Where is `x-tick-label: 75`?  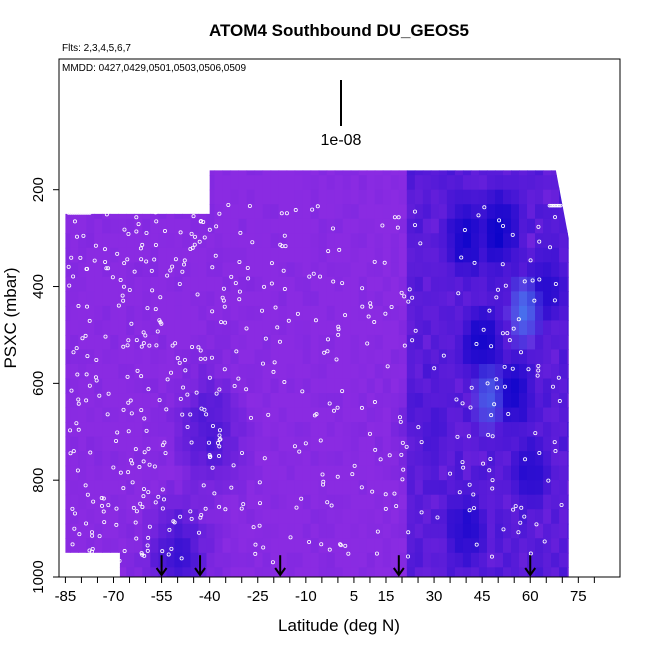 x-tick-label: 75 is located at coordinates (578, 596).